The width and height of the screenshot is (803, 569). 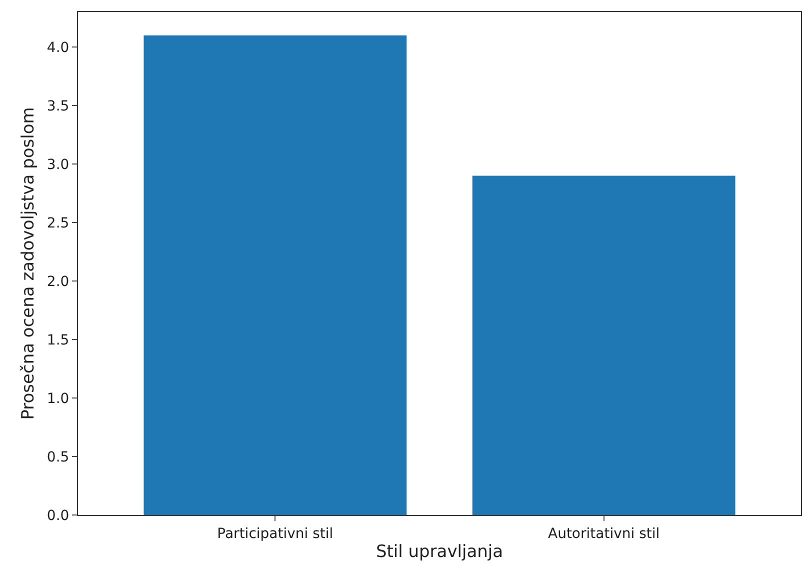 What do you see at coordinates (58, 106) in the screenshot?
I see `y-tick-label: 3.5` at bounding box center [58, 106].